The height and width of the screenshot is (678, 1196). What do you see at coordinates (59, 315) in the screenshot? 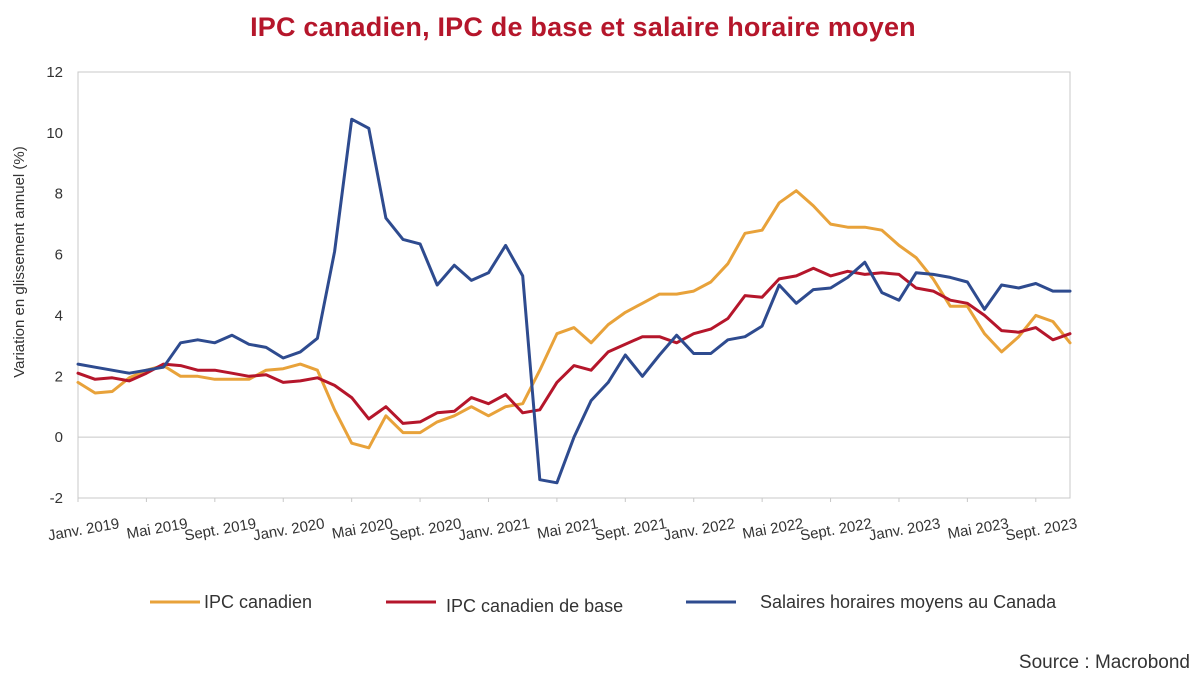
I see `y-tick-label: 4` at bounding box center [59, 315].